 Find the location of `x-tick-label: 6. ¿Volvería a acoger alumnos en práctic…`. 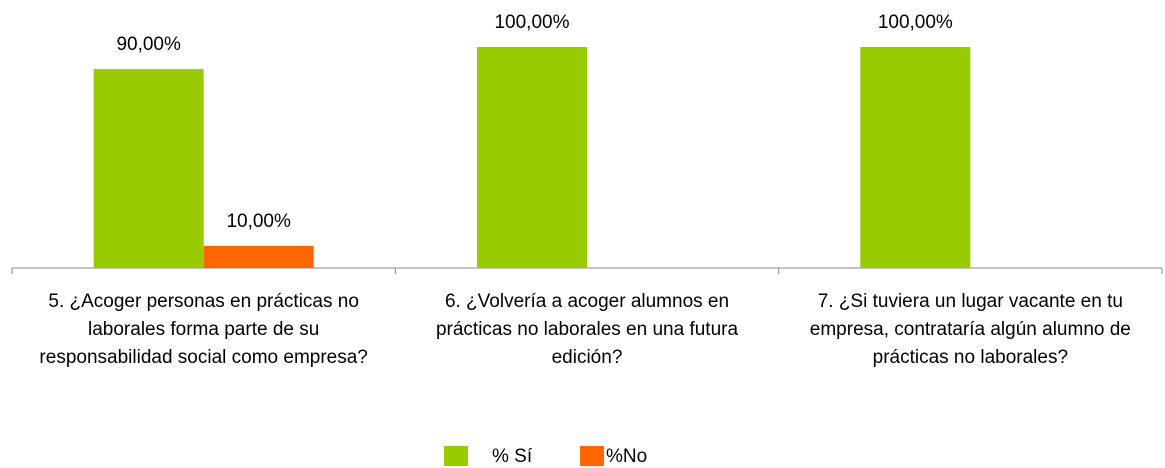

x-tick-label: 6. ¿Volvería a acoger alumnos en práctic… is located at coordinates (587, 329).